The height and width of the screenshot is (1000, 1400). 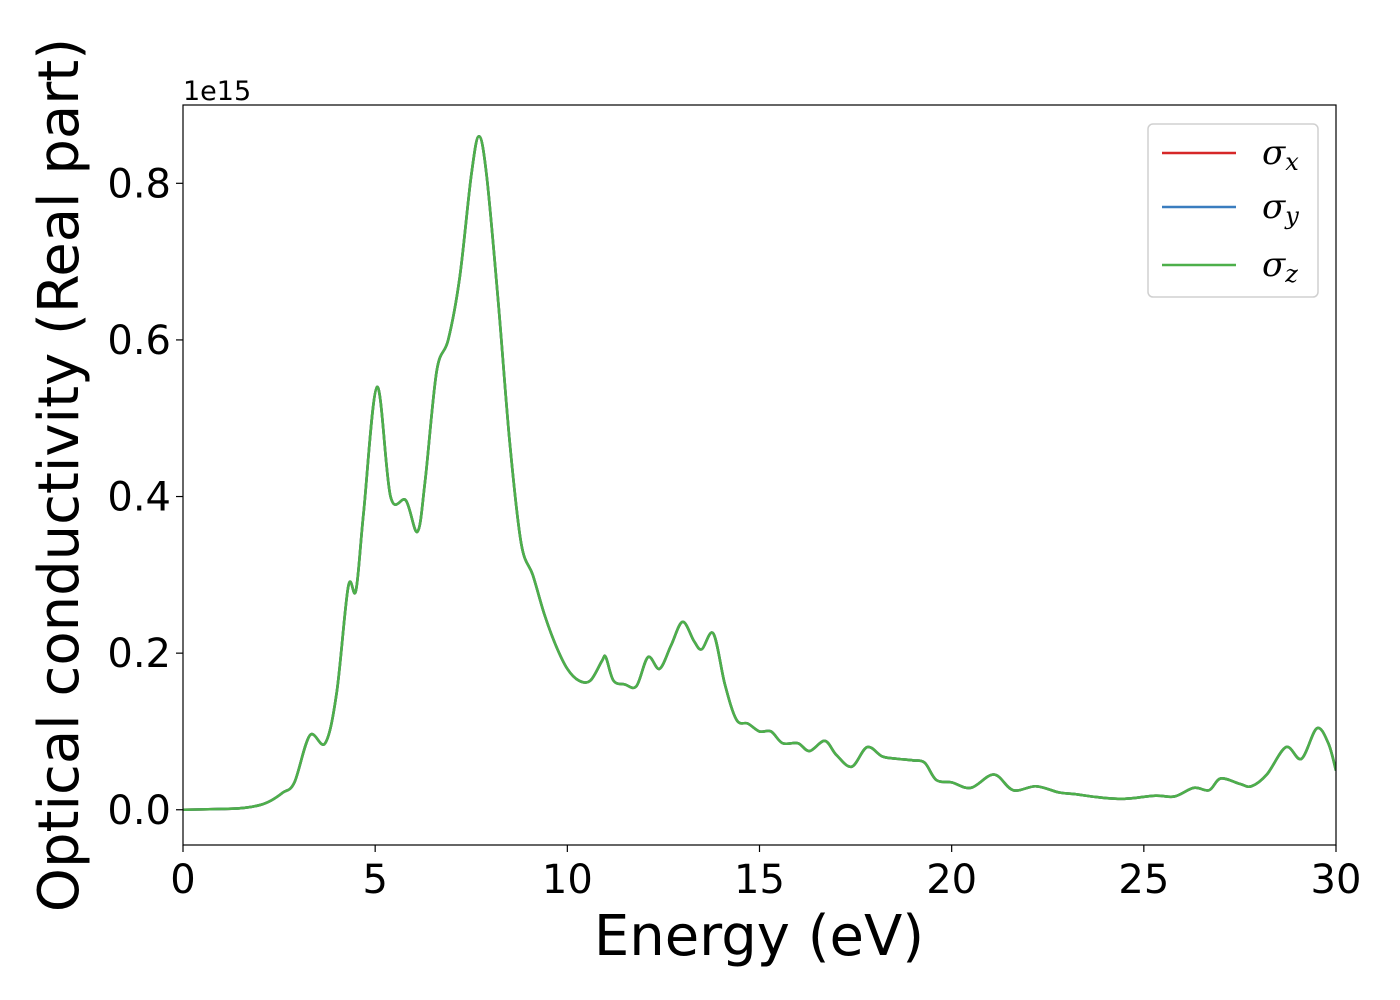 What do you see at coordinates (759, 880) in the screenshot?
I see `x-tick-label: 15` at bounding box center [759, 880].